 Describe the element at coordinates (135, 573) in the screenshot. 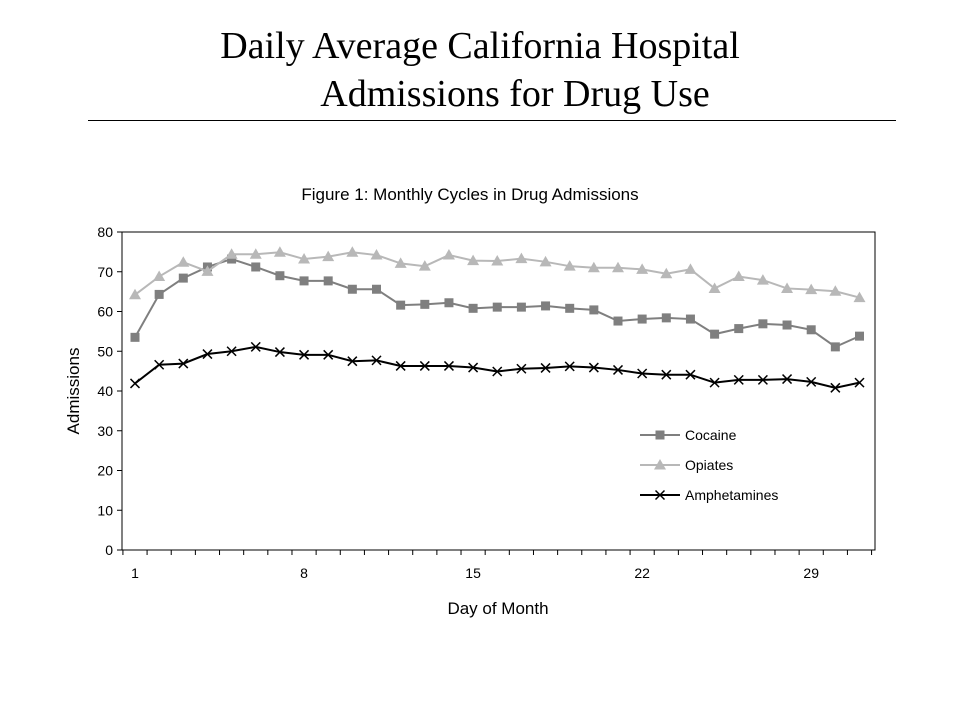

I see `x-tick-label: 1` at that location.